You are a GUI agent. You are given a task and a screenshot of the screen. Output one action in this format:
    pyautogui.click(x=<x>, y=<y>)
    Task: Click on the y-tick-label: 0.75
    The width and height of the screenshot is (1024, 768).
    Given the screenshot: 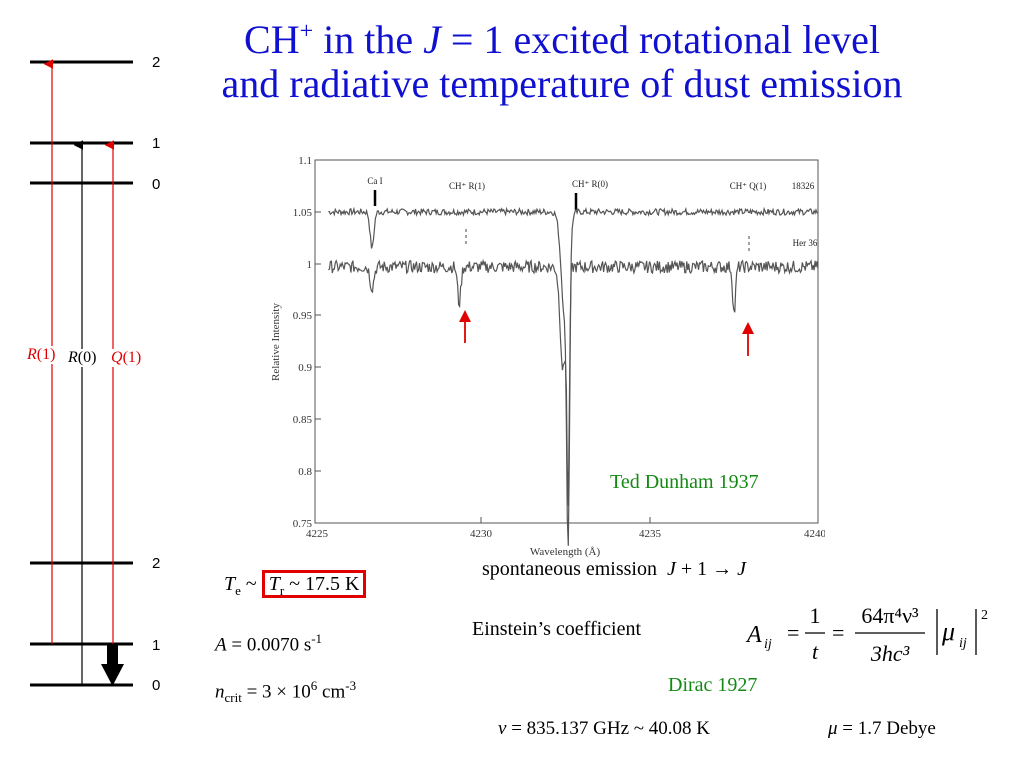 What is the action you would take?
    pyautogui.click(x=303, y=524)
    